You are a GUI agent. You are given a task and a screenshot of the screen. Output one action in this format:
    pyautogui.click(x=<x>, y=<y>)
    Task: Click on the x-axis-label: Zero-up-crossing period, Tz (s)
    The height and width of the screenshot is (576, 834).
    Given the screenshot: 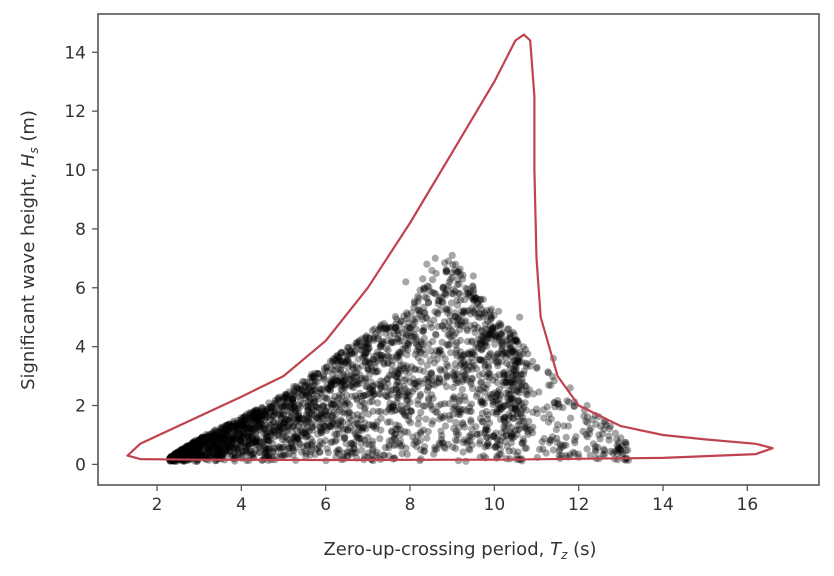 What is the action you would take?
    pyautogui.click(x=459, y=550)
    